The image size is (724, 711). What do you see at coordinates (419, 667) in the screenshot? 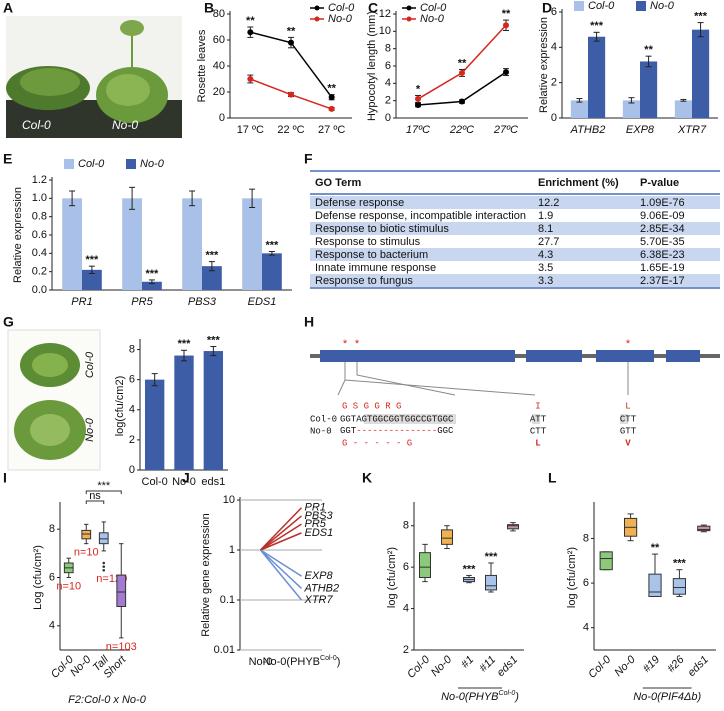
I see `x-tick-label: Col-0` at bounding box center [419, 667].